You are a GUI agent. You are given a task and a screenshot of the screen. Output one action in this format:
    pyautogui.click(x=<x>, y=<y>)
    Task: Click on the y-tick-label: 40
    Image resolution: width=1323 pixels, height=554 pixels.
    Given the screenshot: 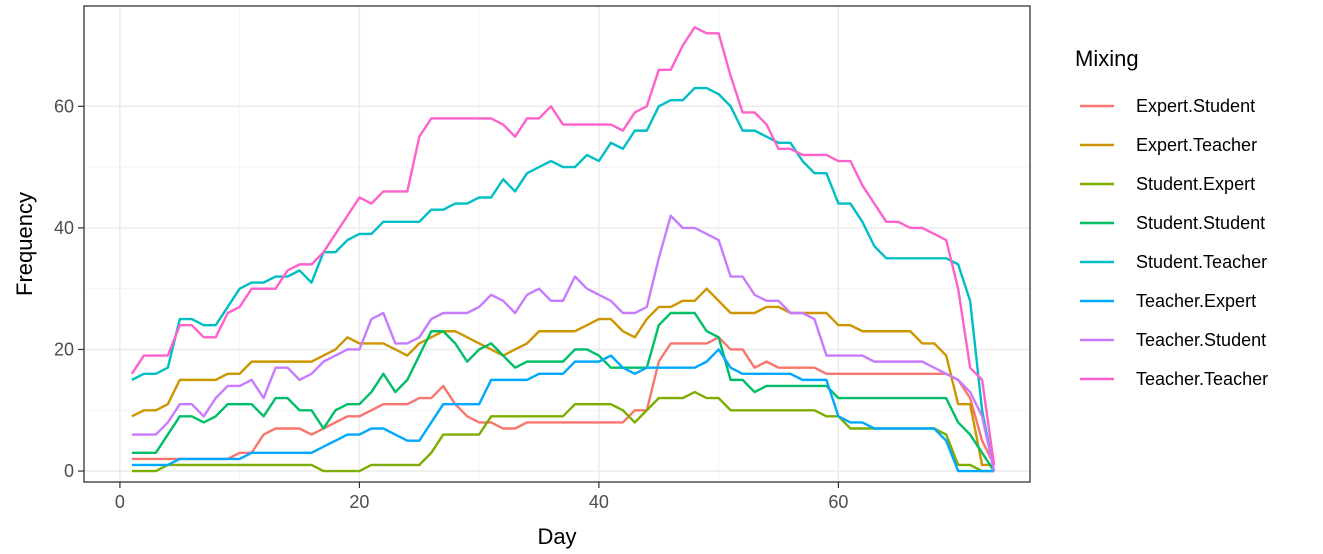 What is the action you would take?
    pyautogui.click(x=64, y=228)
    